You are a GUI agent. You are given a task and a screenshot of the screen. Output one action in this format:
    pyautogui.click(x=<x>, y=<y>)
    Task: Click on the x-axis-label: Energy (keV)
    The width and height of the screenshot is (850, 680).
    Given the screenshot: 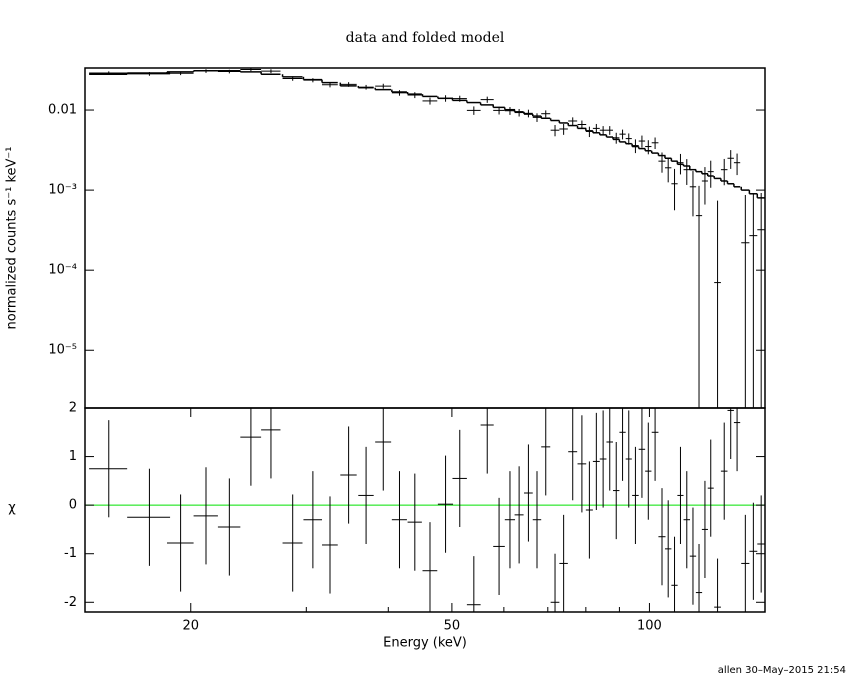 What is the action you would take?
    pyautogui.click(x=425, y=643)
    